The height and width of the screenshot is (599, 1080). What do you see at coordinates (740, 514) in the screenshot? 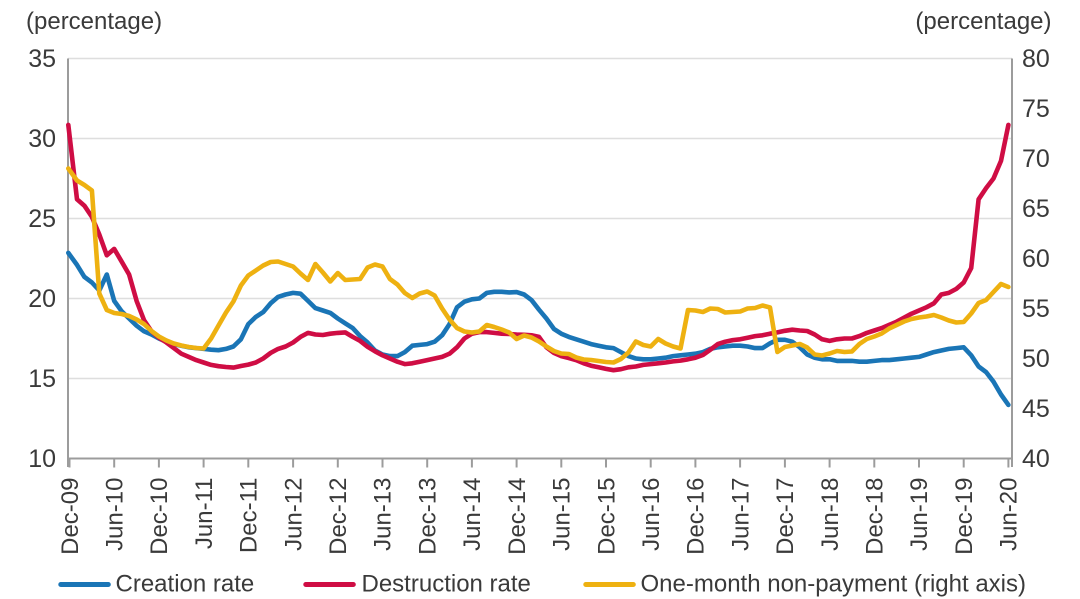
I see `svg-text: Jun-17` at bounding box center [740, 514].